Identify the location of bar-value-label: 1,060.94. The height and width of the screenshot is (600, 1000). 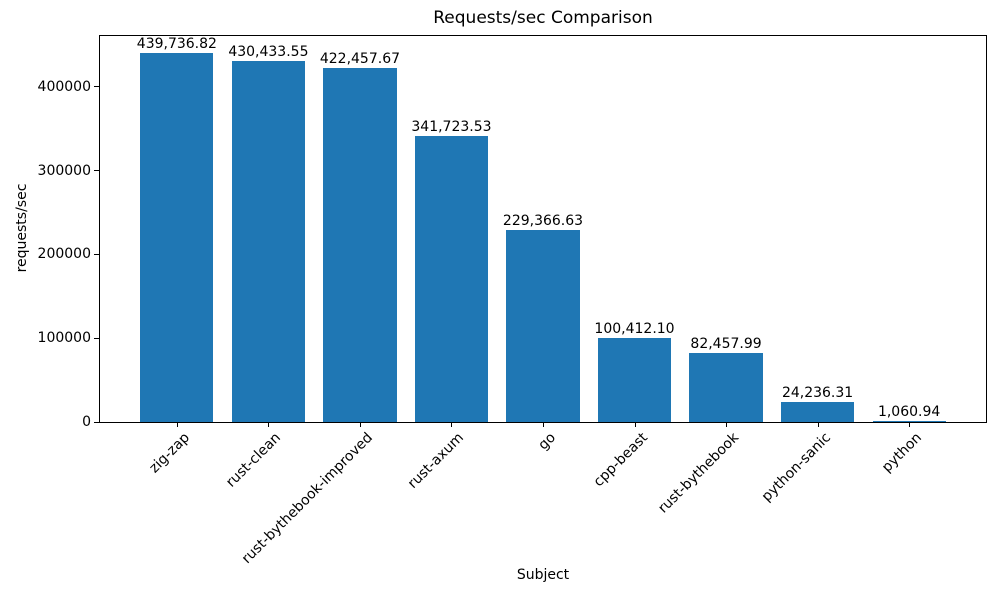
(909, 412).